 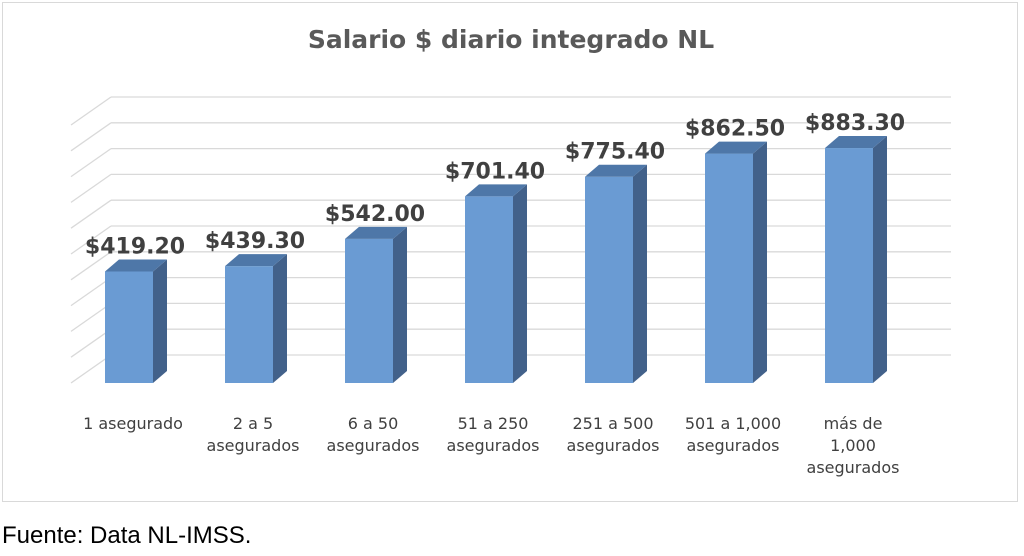 I want to click on chart-title: Salario $ diario integrado NL, so click(x=511, y=39).